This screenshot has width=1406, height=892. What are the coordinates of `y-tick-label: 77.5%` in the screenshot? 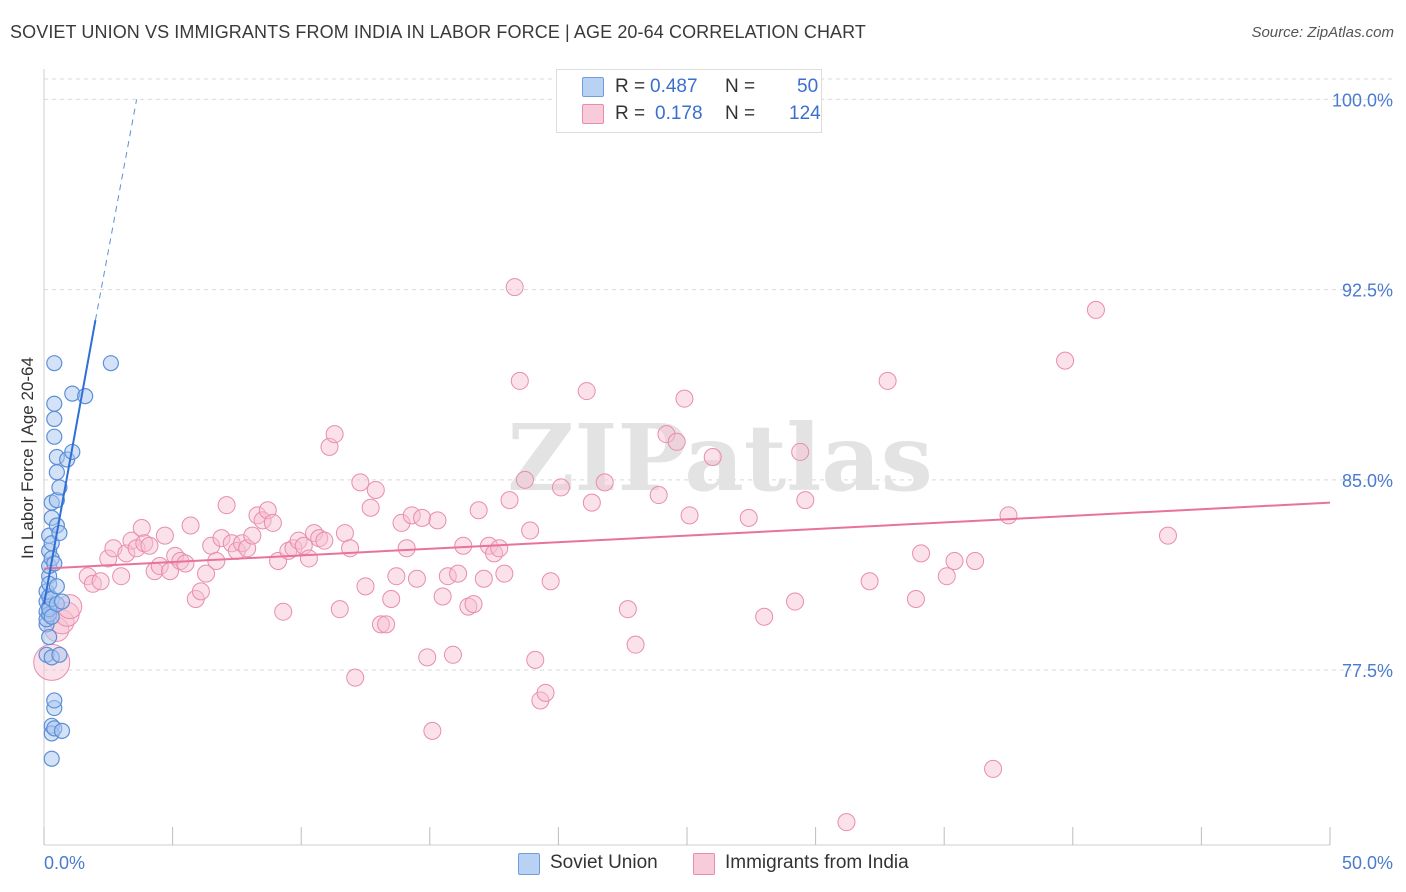 It's located at (1367, 671).